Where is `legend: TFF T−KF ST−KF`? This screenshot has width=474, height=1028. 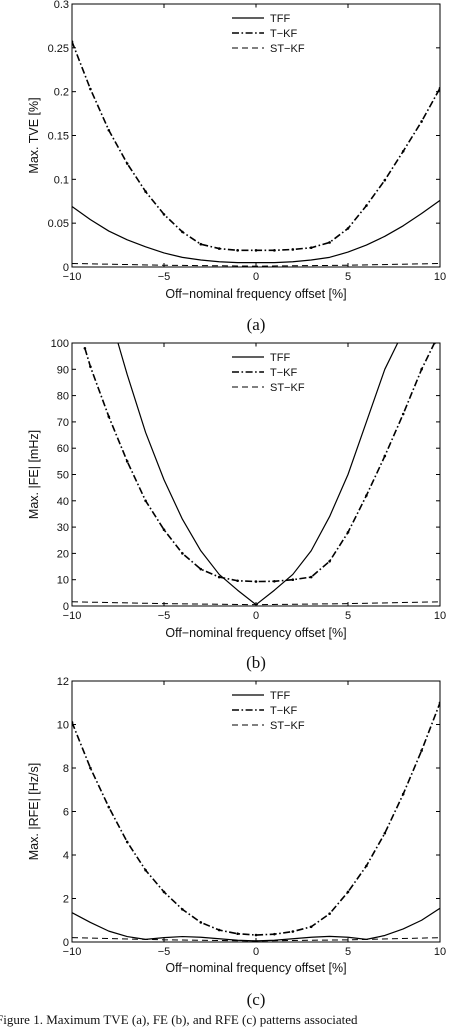 legend: TFF T−KF ST−KF is located at coordinates (277, 710).